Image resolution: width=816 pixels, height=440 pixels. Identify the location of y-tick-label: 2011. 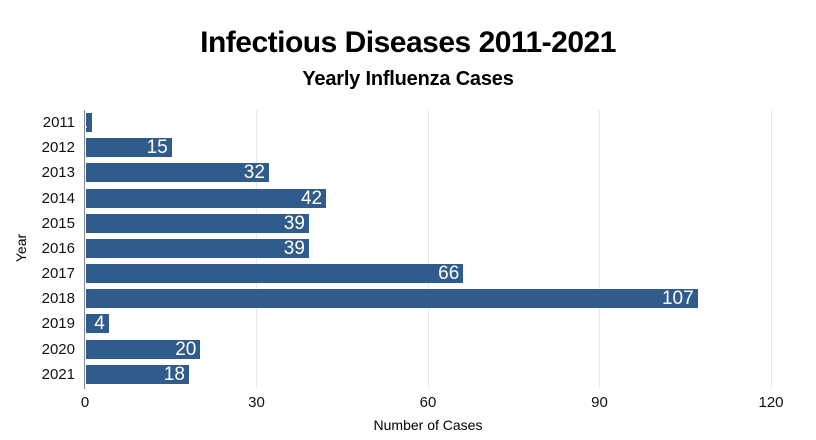
(58, 122).